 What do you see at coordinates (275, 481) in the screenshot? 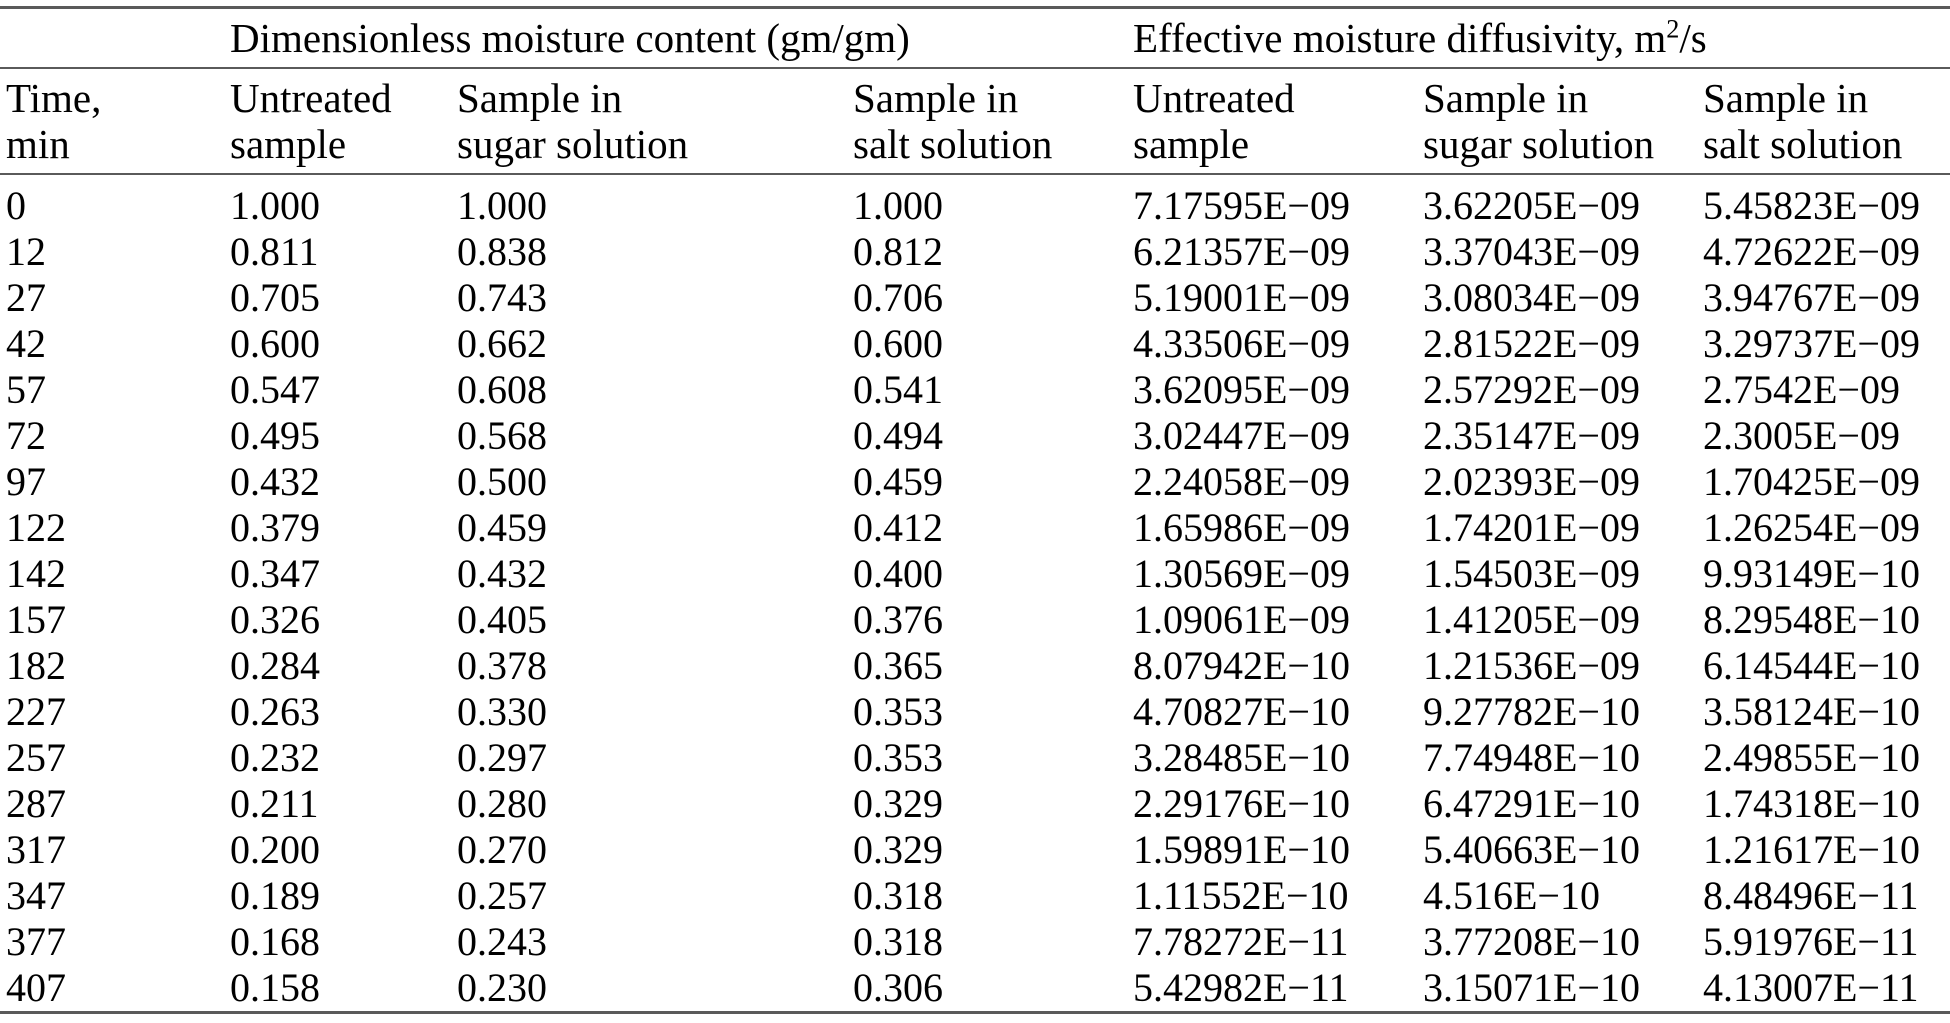
I see `cell-moisture-untreated: 0.432` at bounding box center [275, 481].